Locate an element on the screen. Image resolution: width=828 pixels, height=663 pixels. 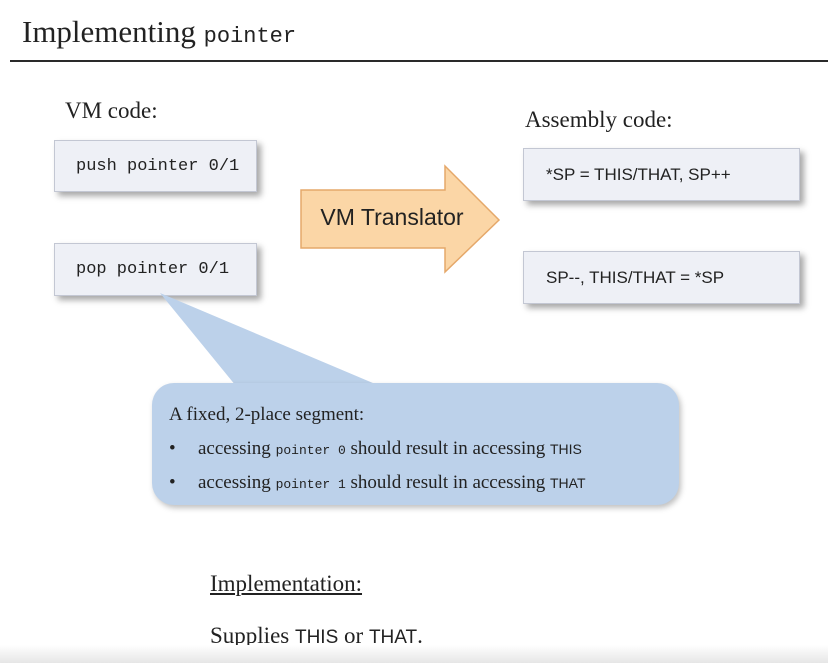
vm-push-box: push pointer 0/1 is located at coordinates (155, 166).